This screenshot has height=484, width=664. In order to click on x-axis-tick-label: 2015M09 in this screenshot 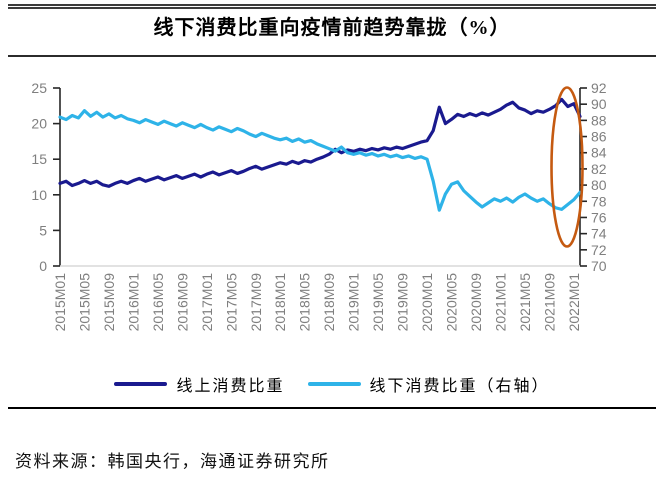, I will do `click(109, 302)`.